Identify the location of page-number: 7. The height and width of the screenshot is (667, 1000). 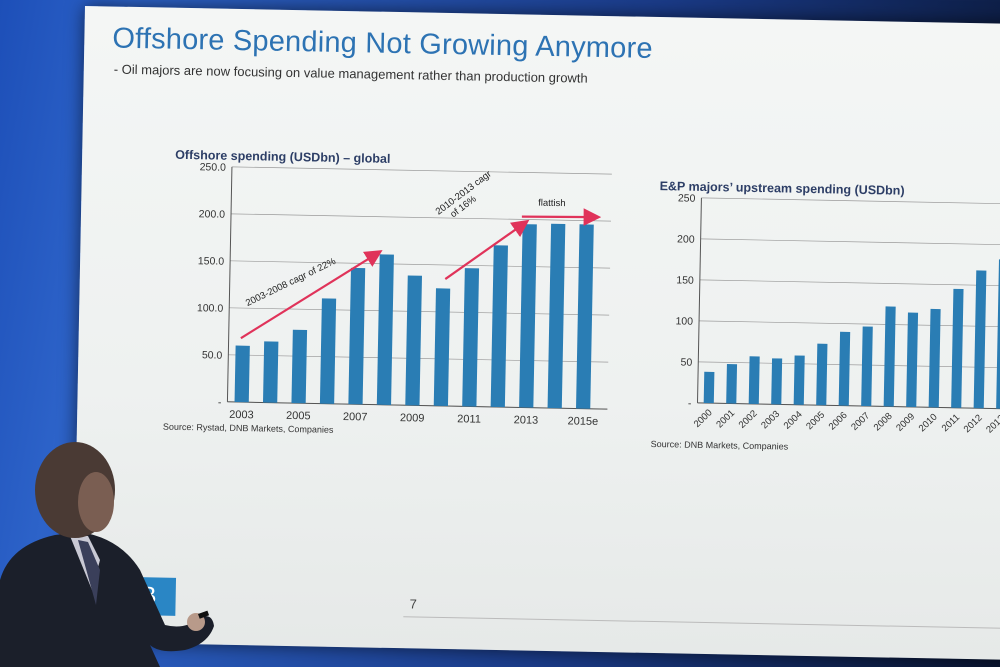
(413, 604).